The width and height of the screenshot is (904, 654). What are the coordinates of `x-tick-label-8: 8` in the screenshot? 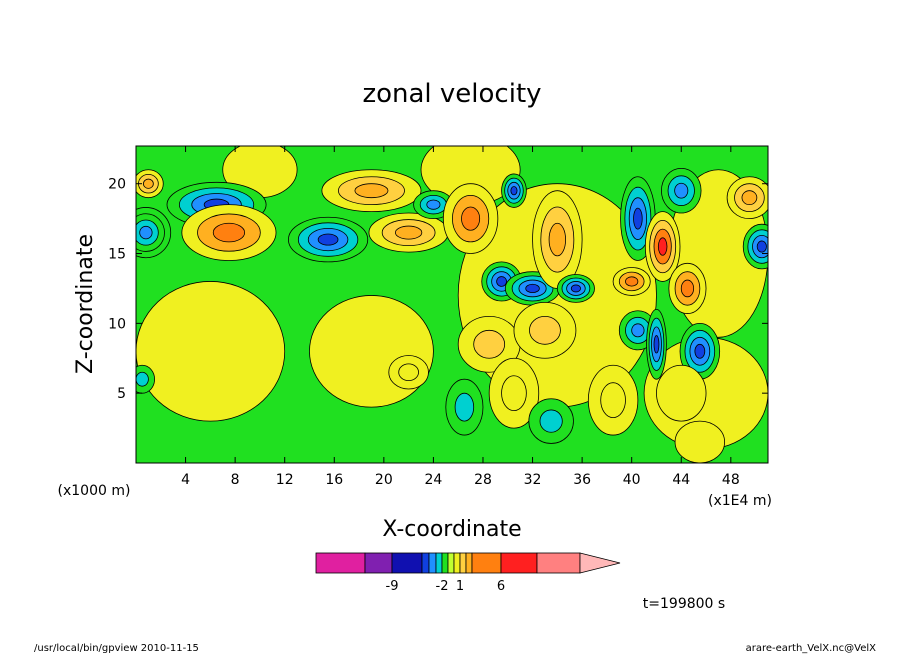 It's located at (235, 480).